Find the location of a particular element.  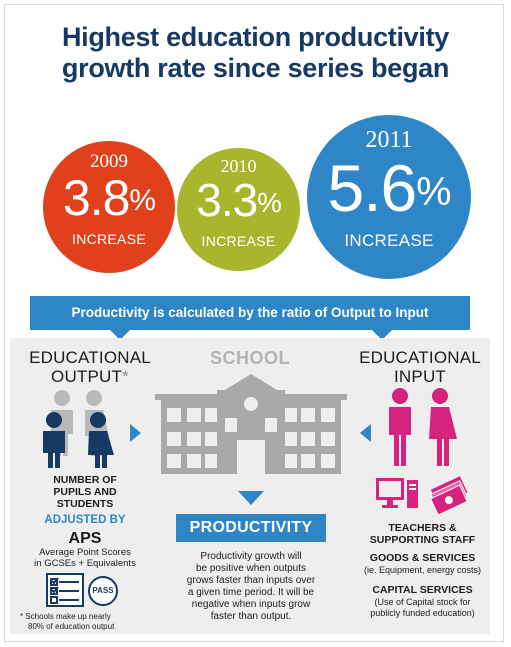

stat-circle-2009: 2009 3.8% INCREASE is located at coordinates (109, 207).